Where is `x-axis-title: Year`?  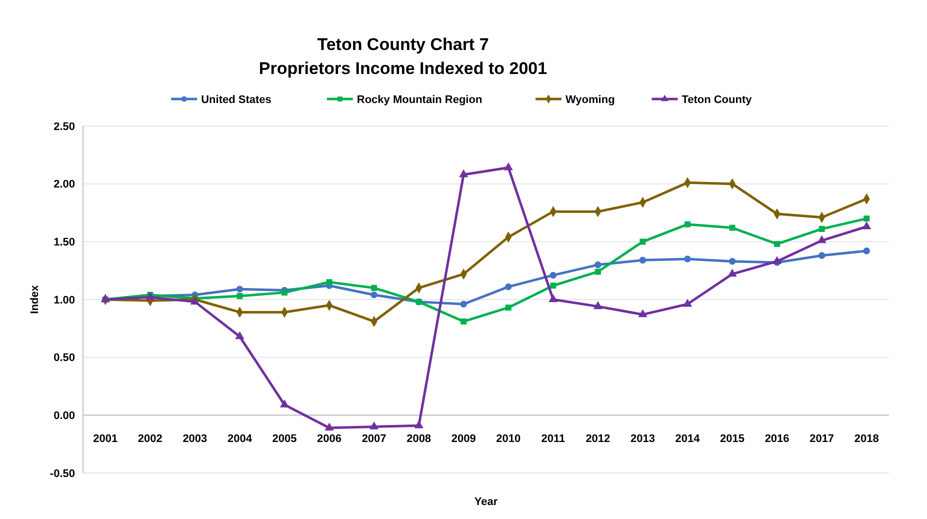
x-axis-title: Year is located at coordinates (486, 502).